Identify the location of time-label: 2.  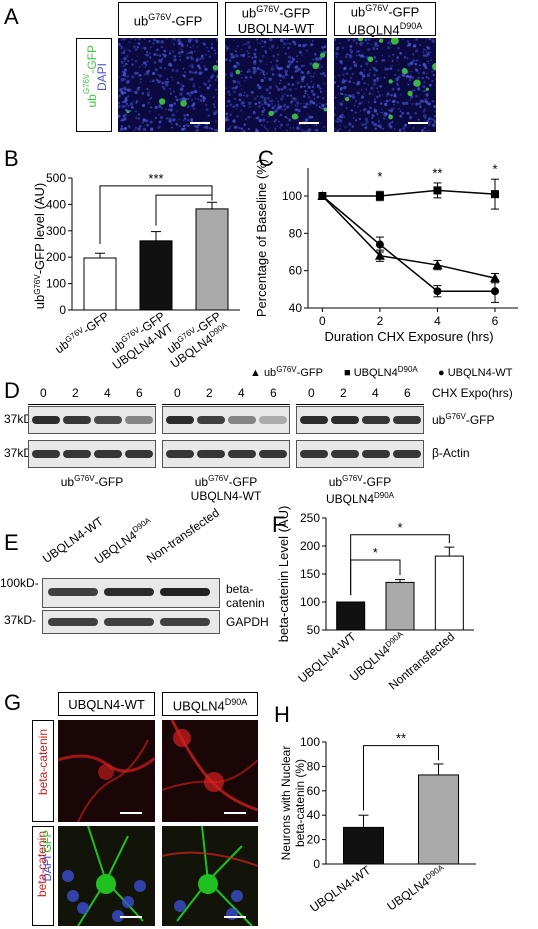
(343, 393).